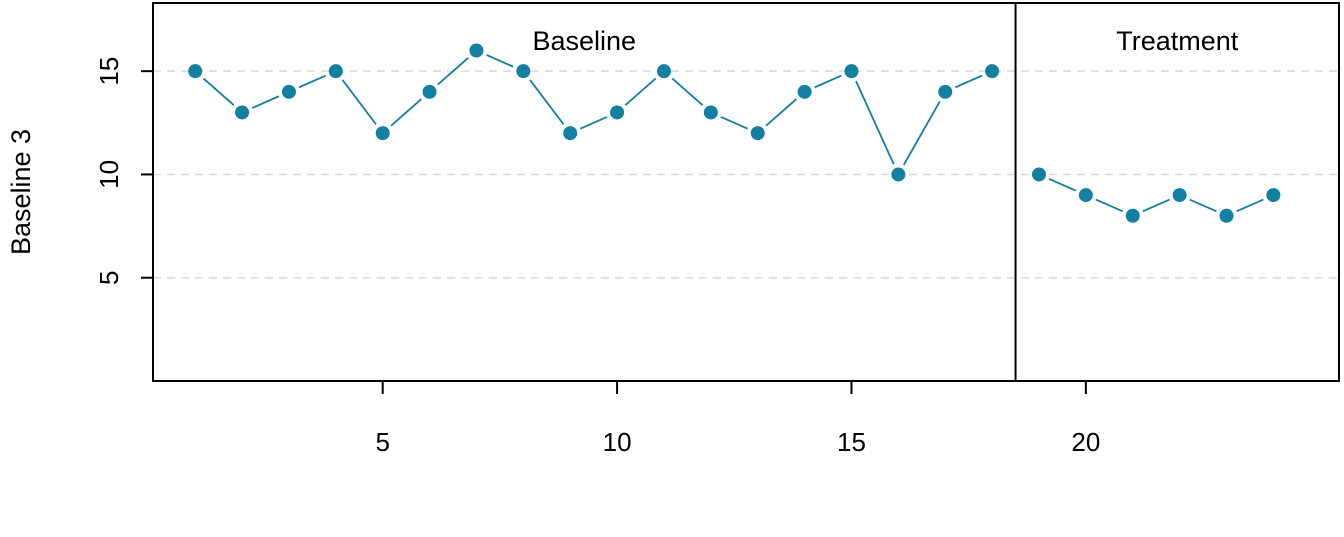  I want to click on y-tick-label-5: 5, so click(109, 277).